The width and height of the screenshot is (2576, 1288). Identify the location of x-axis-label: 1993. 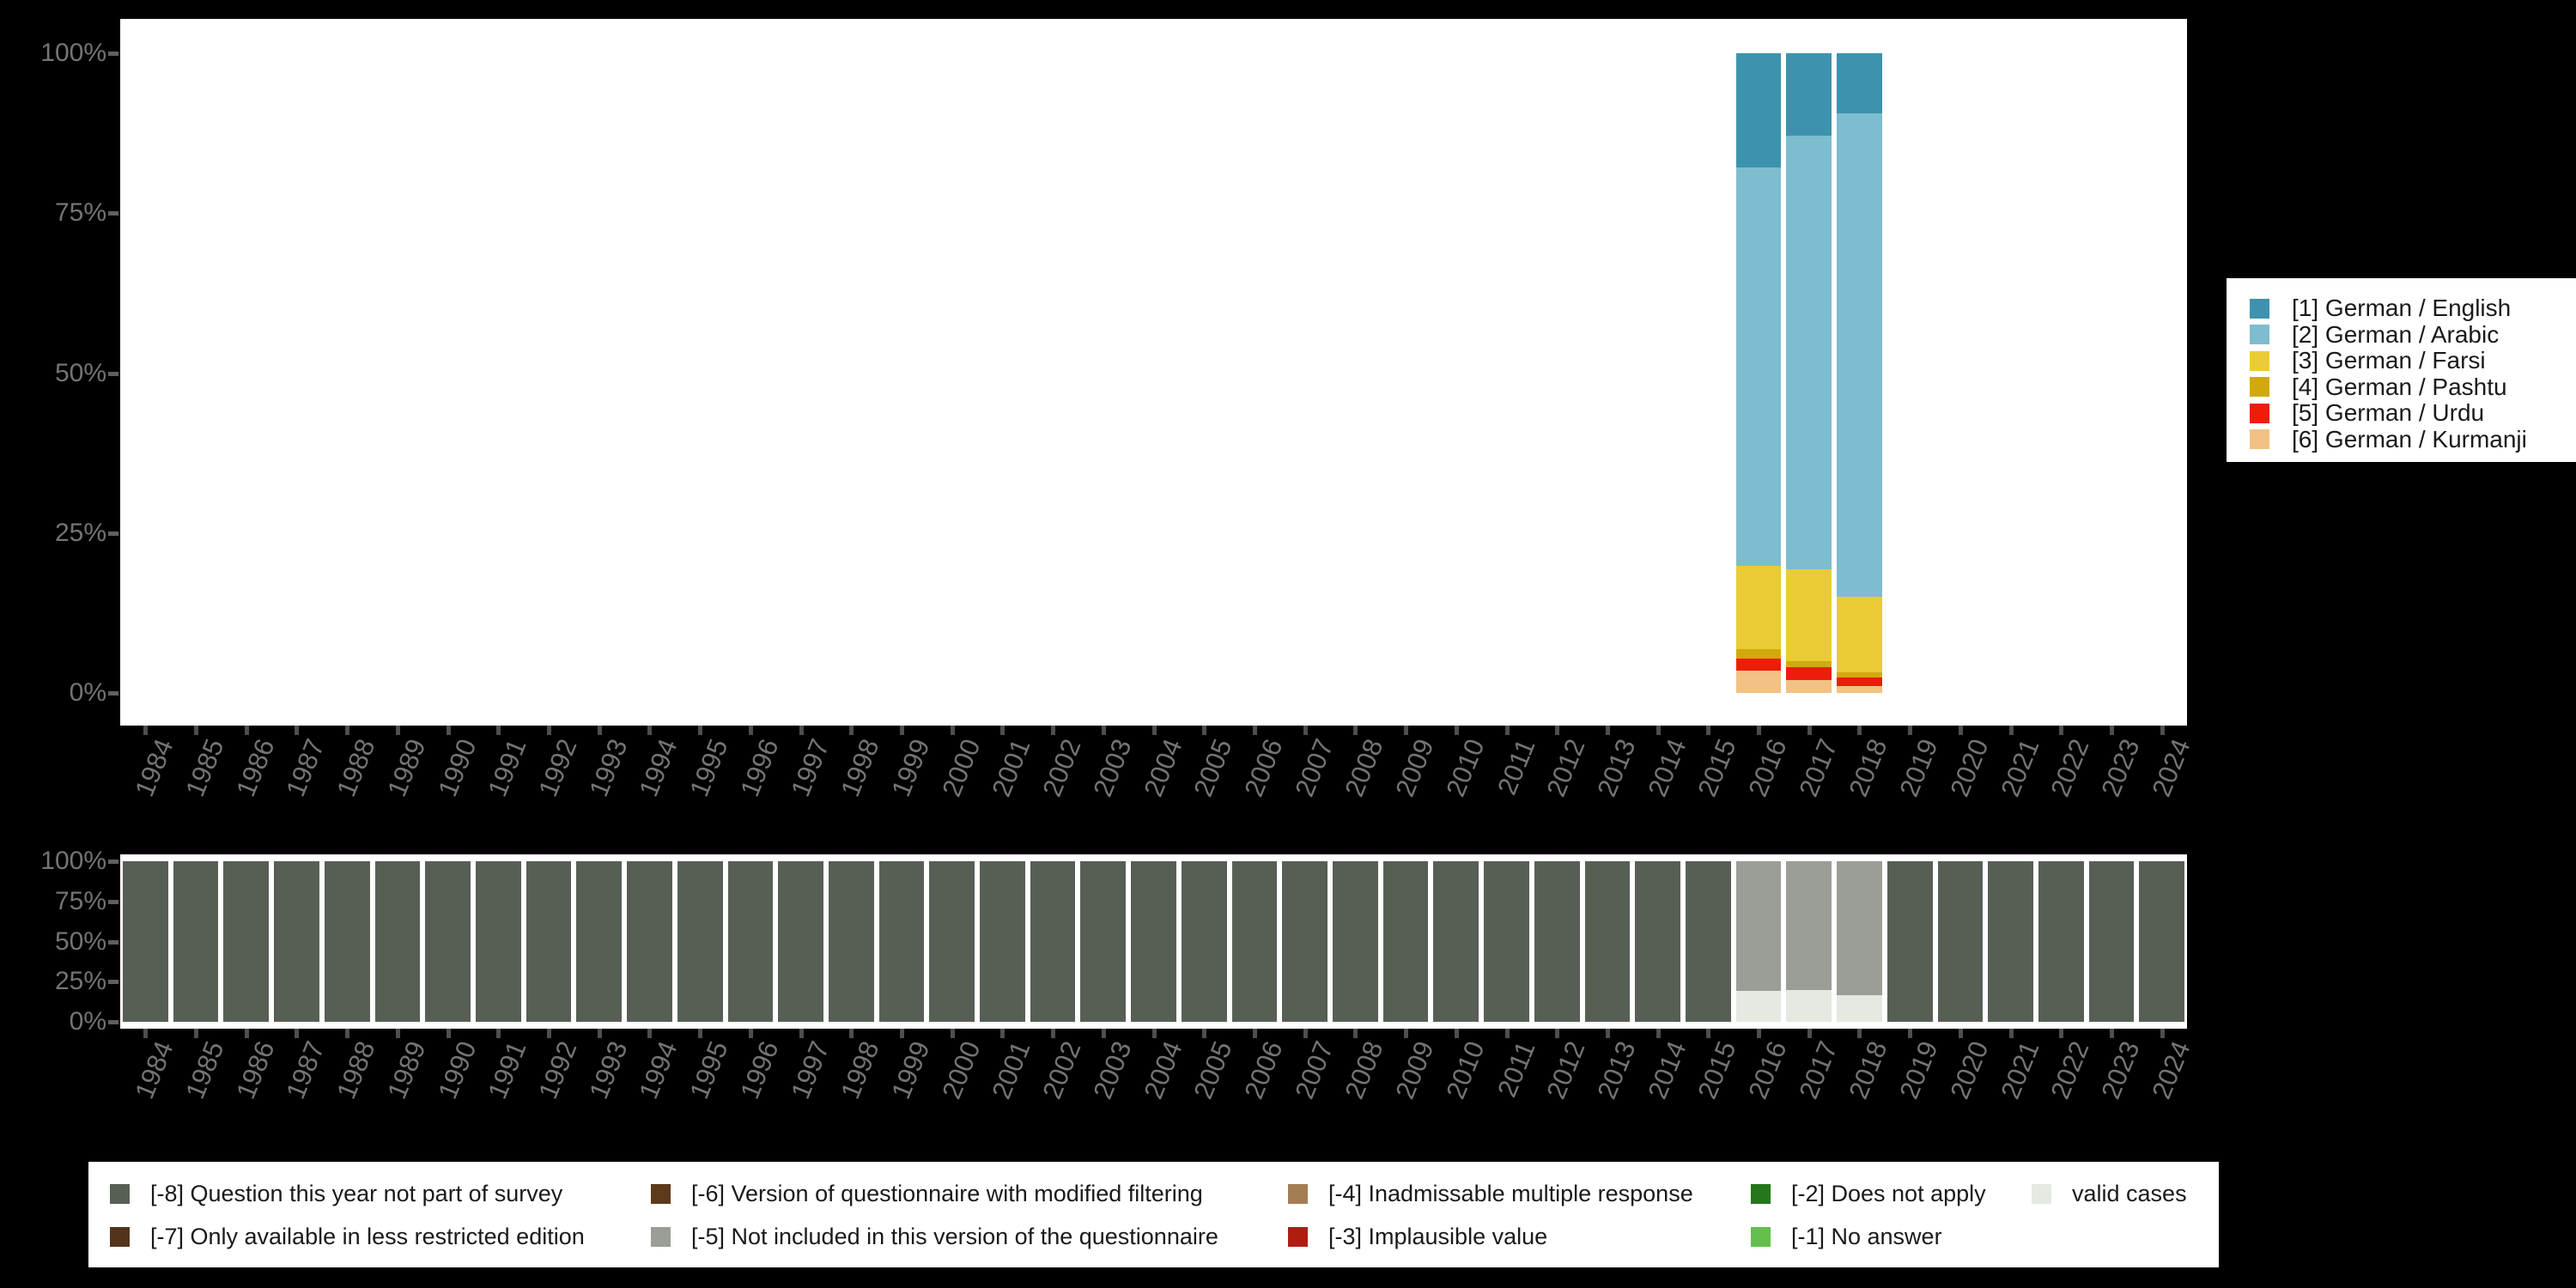
(608, 1069).